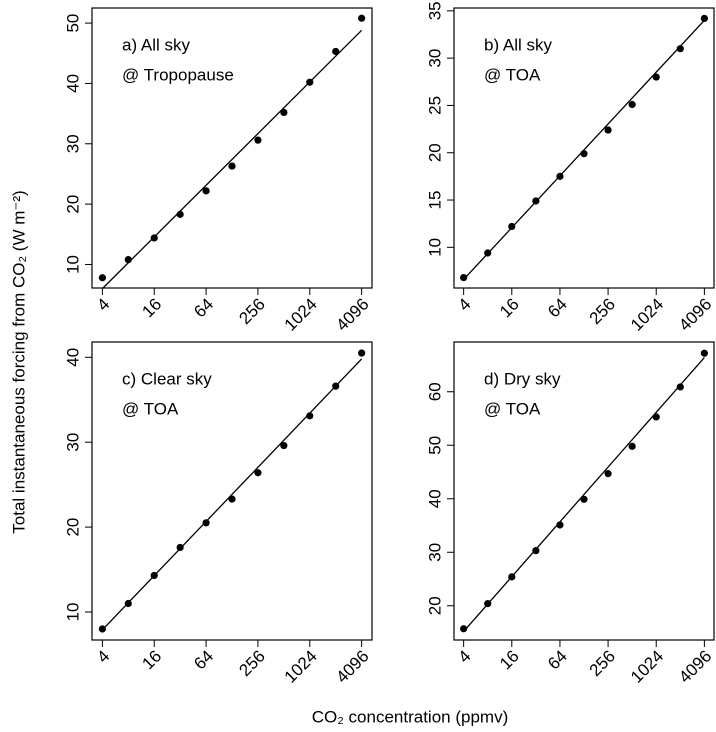 This screenshot has height=732, width=716. I want to click on panel-label: b) All sky, so click(518, 44).